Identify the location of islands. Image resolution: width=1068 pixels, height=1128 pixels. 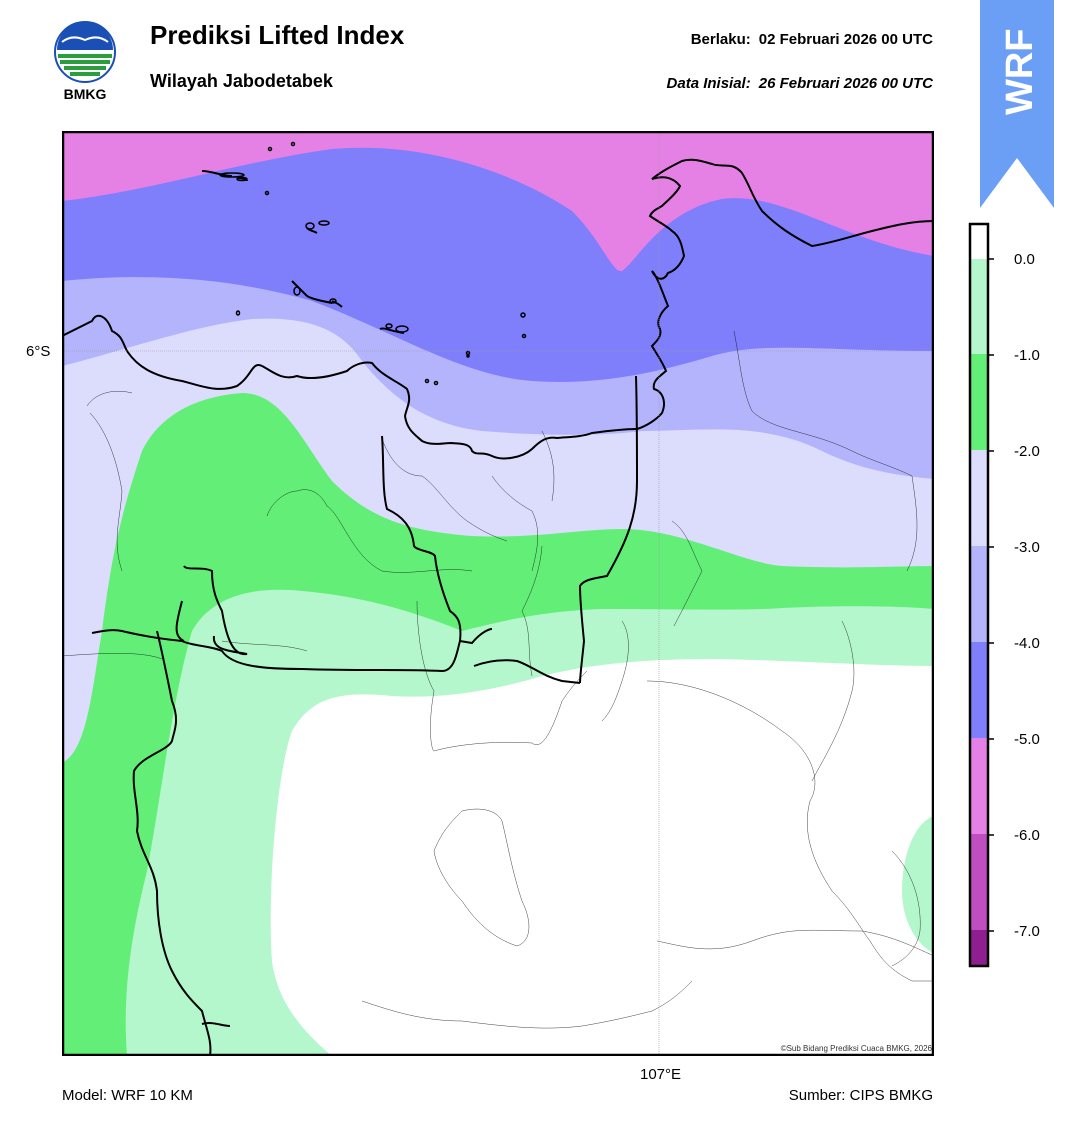
(373, 263).